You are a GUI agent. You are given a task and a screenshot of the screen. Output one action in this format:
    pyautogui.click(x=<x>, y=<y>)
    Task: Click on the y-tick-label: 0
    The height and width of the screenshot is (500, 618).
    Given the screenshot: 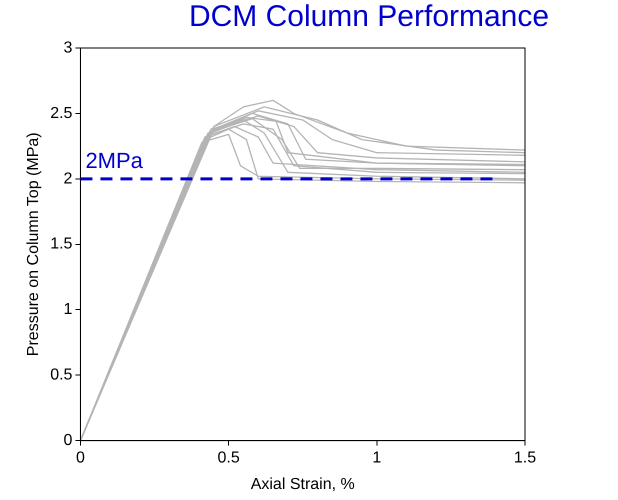 What is the action you would take?
    pyautogui.click(x=68, y=441)
    